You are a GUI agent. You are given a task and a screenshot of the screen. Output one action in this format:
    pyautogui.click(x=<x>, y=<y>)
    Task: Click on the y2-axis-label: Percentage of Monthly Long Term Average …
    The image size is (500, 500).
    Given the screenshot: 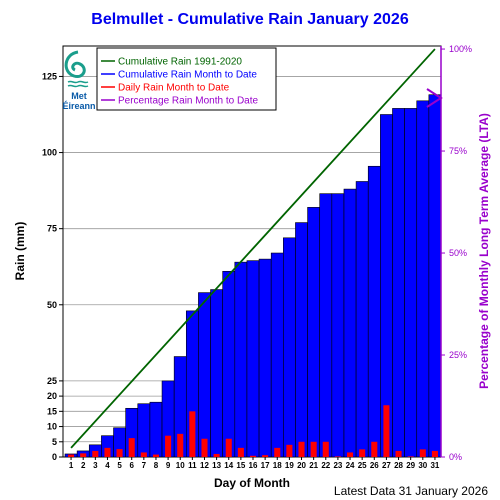 What is the action you would take?
    pyautogui.click(x=484, y=251)
    